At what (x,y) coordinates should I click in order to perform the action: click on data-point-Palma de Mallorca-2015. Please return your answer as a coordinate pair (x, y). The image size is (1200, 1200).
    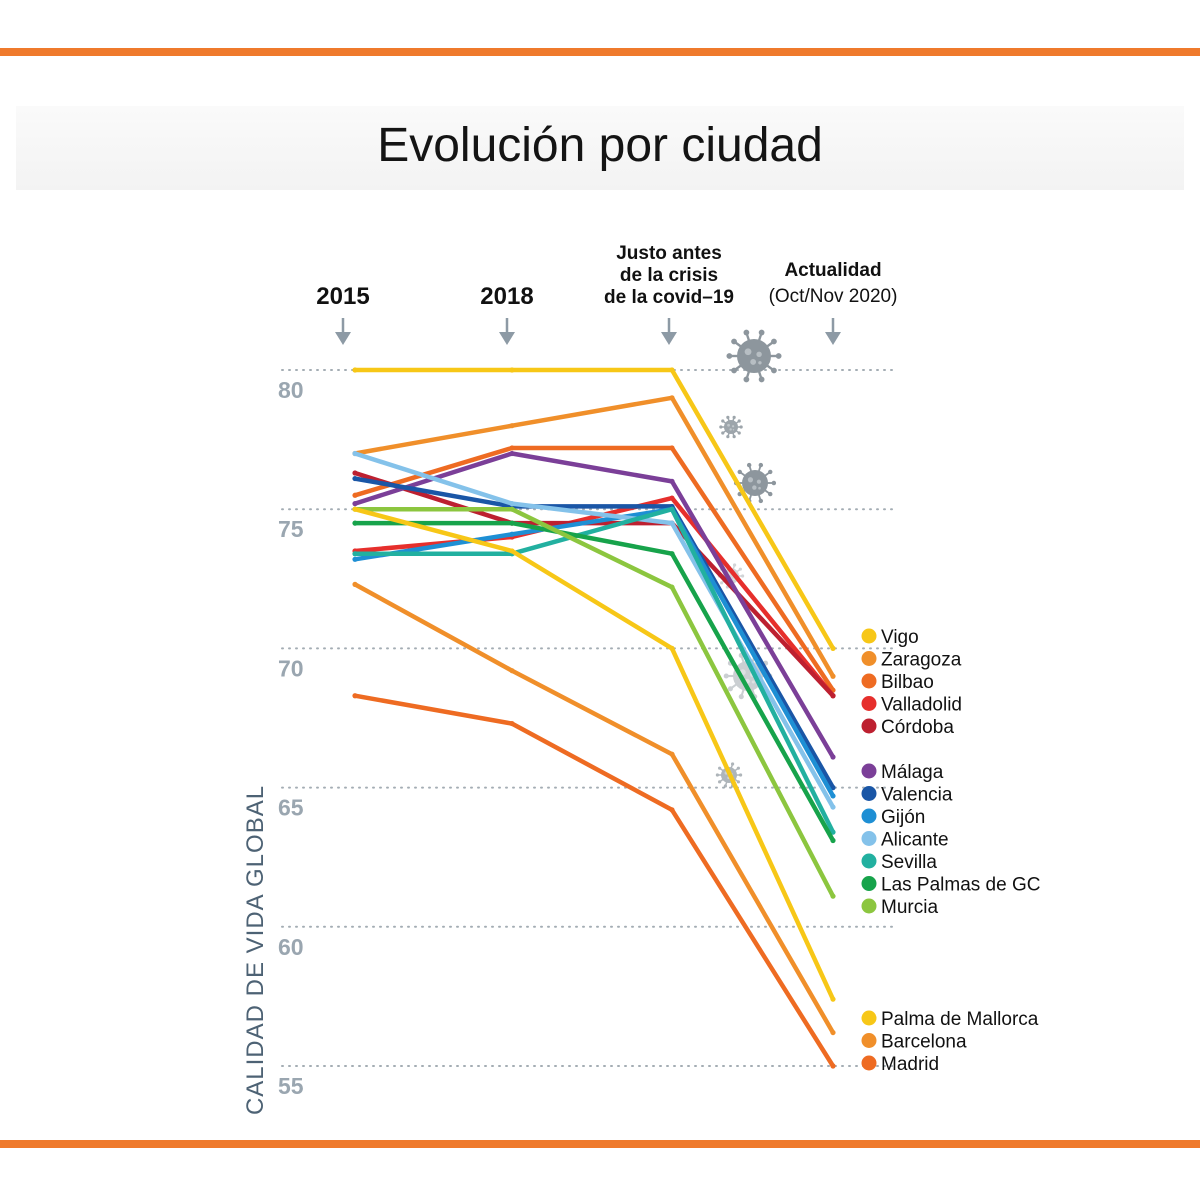
    Looking at the image, I should click on (355, 509).